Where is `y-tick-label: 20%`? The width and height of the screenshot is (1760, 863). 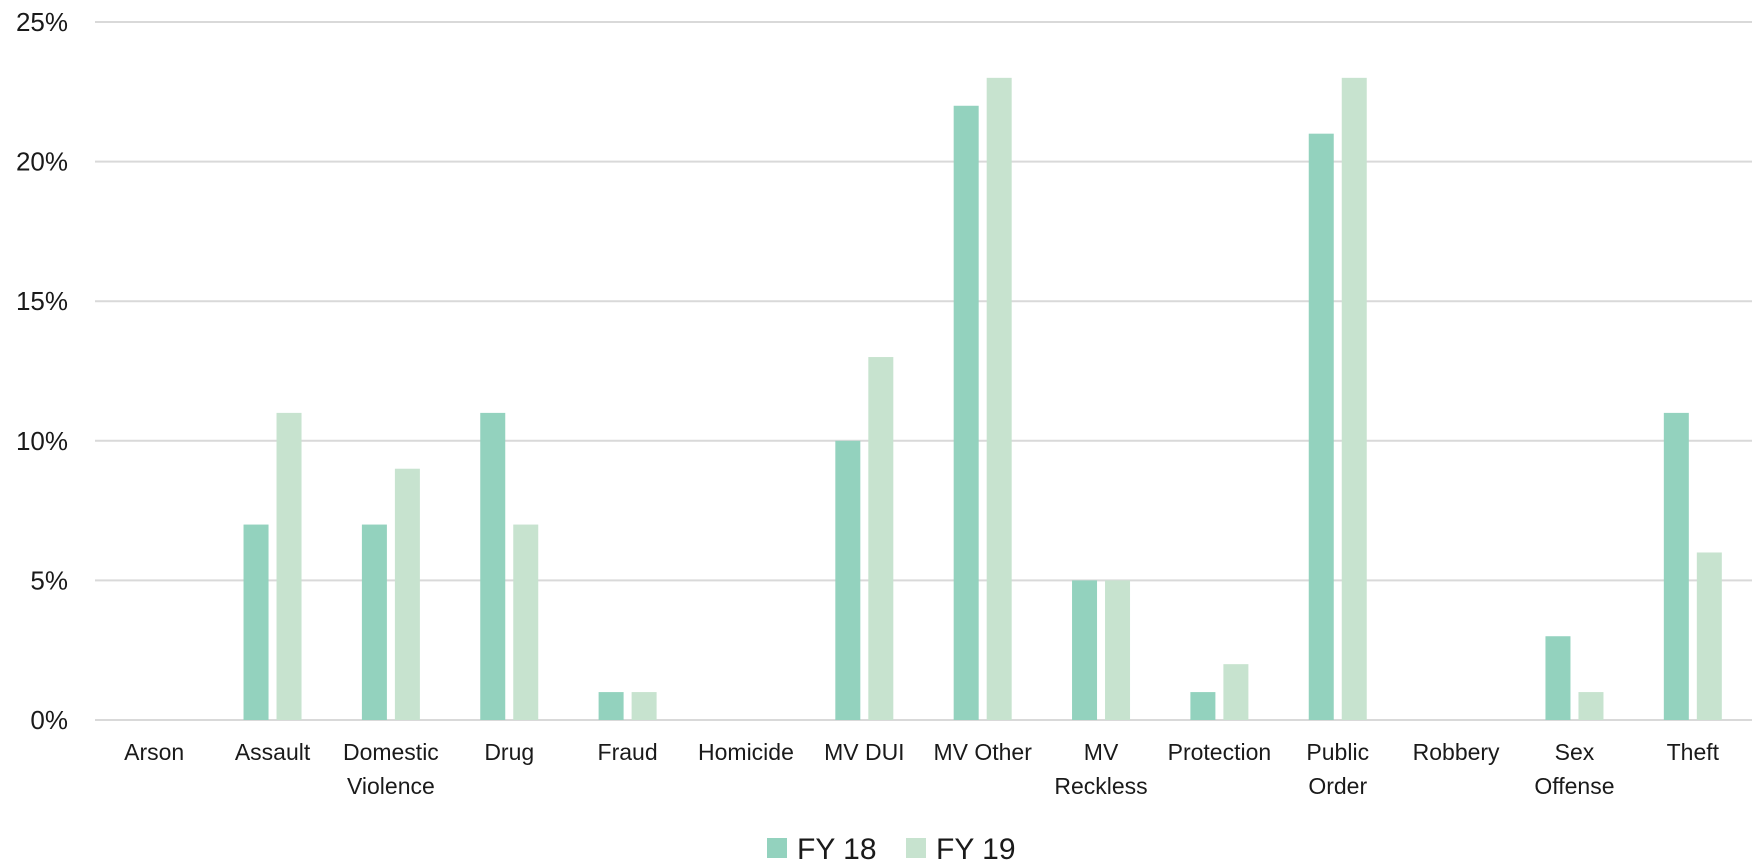
y-tick-label: 20% is located at coordinates (42, 162).